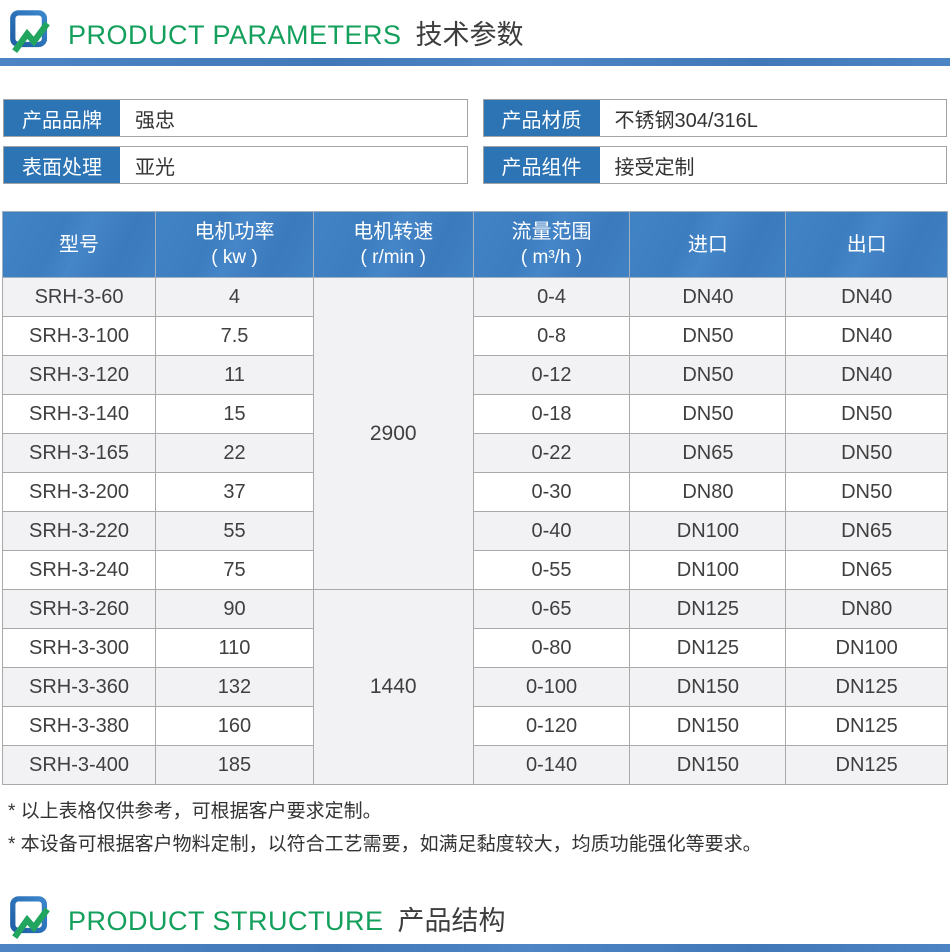  I want to click on cell-inlet: DN65, so click(708, 453).